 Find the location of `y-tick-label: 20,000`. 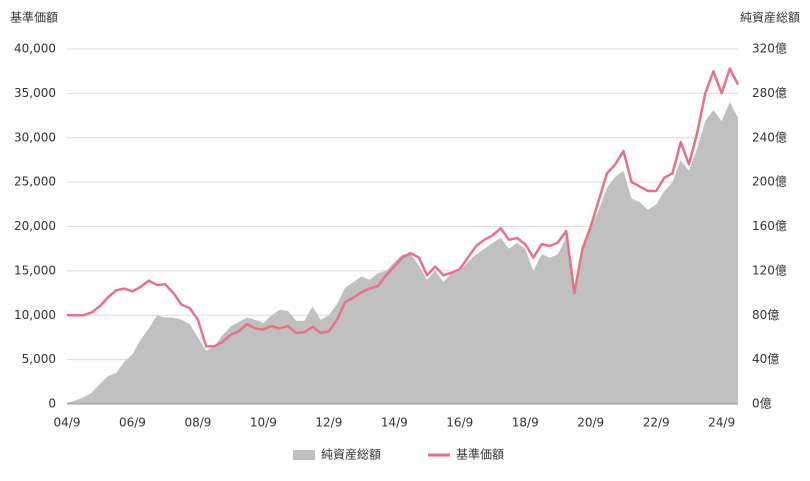

y-tick-label: 20,000 is located at coordinates (35, 226).